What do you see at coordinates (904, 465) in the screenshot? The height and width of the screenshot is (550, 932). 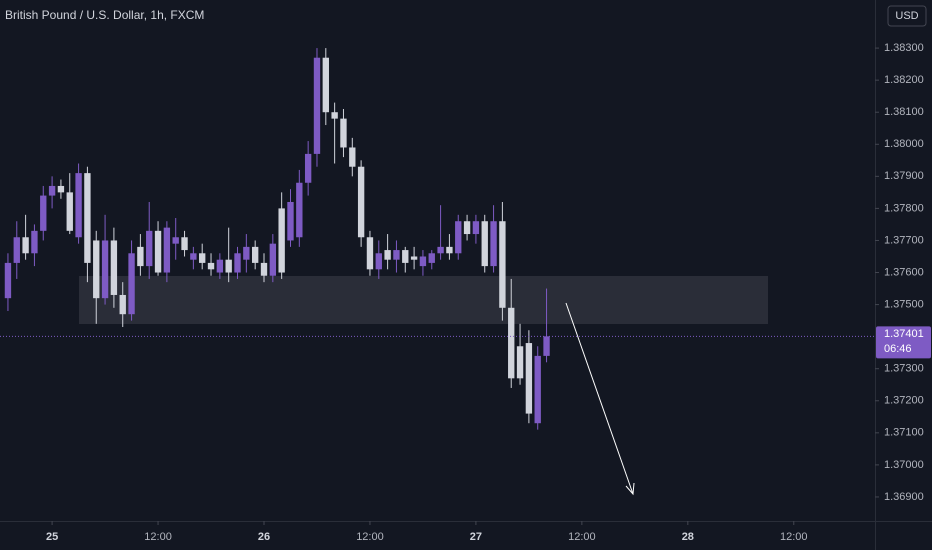 I see `y-tick-label: 1.37000` at bounding box center [904, 465].